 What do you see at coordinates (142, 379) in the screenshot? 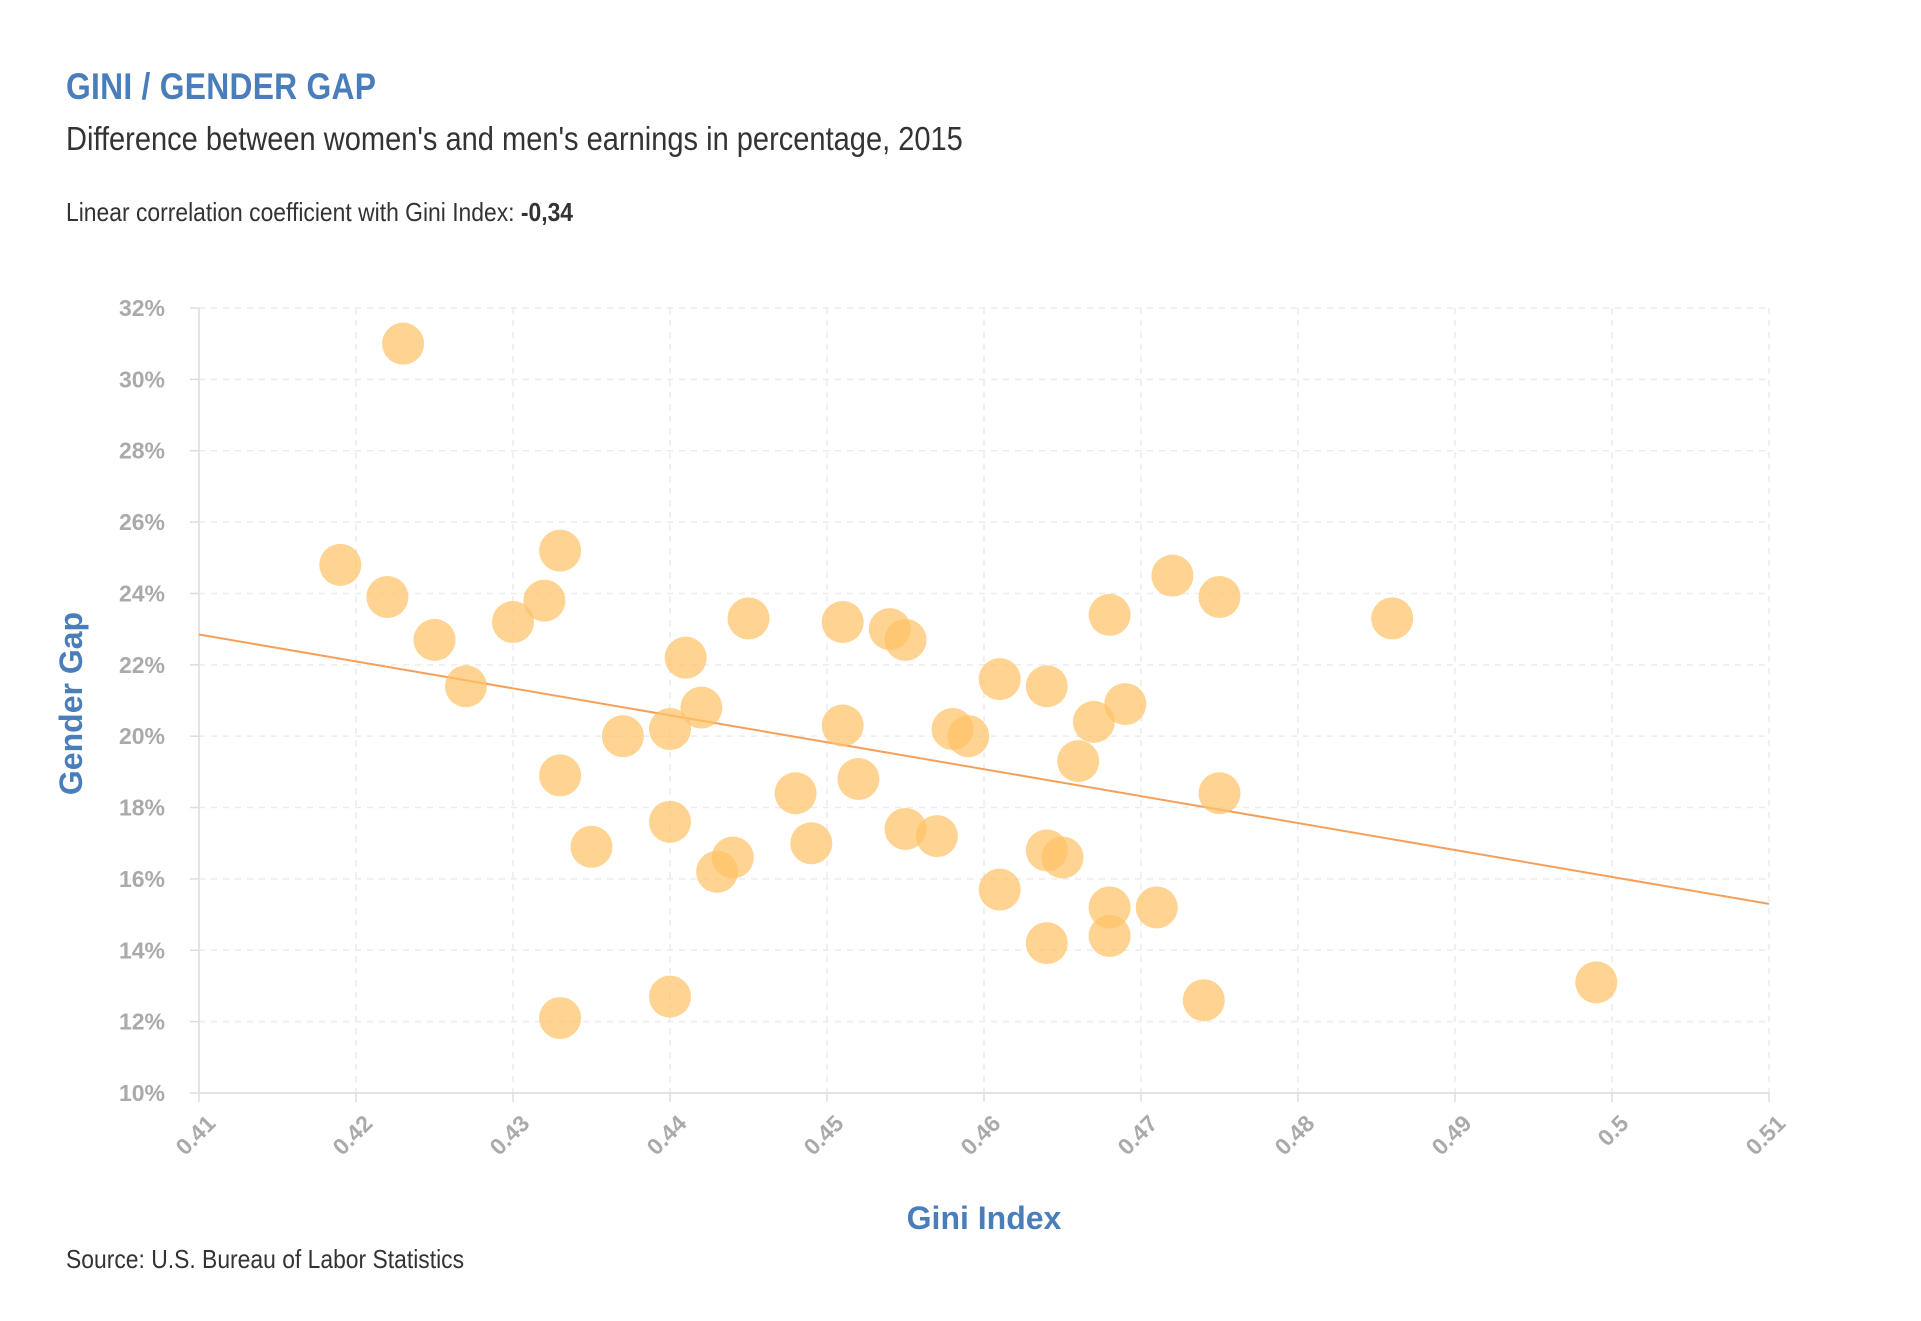
I see `y-tick-label: 30%` at bounding box center [142, 379].